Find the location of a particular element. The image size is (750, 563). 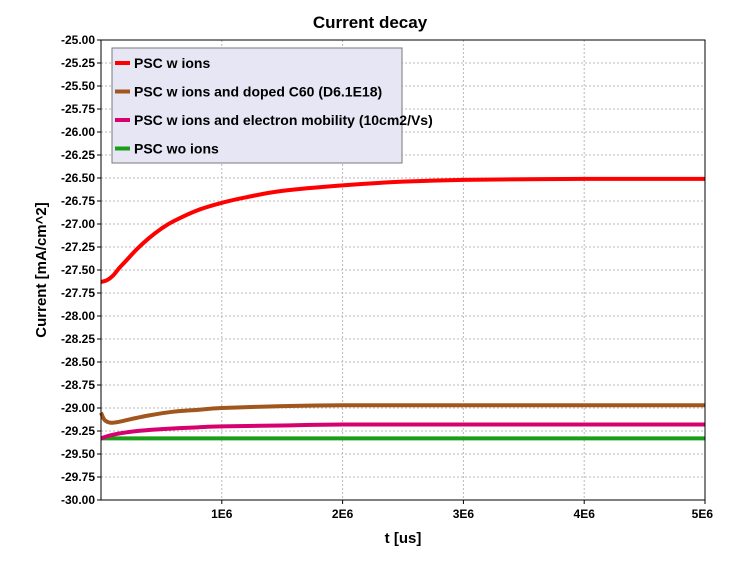

y-tick-label: -30.00 is located at coordinates (78, 500).